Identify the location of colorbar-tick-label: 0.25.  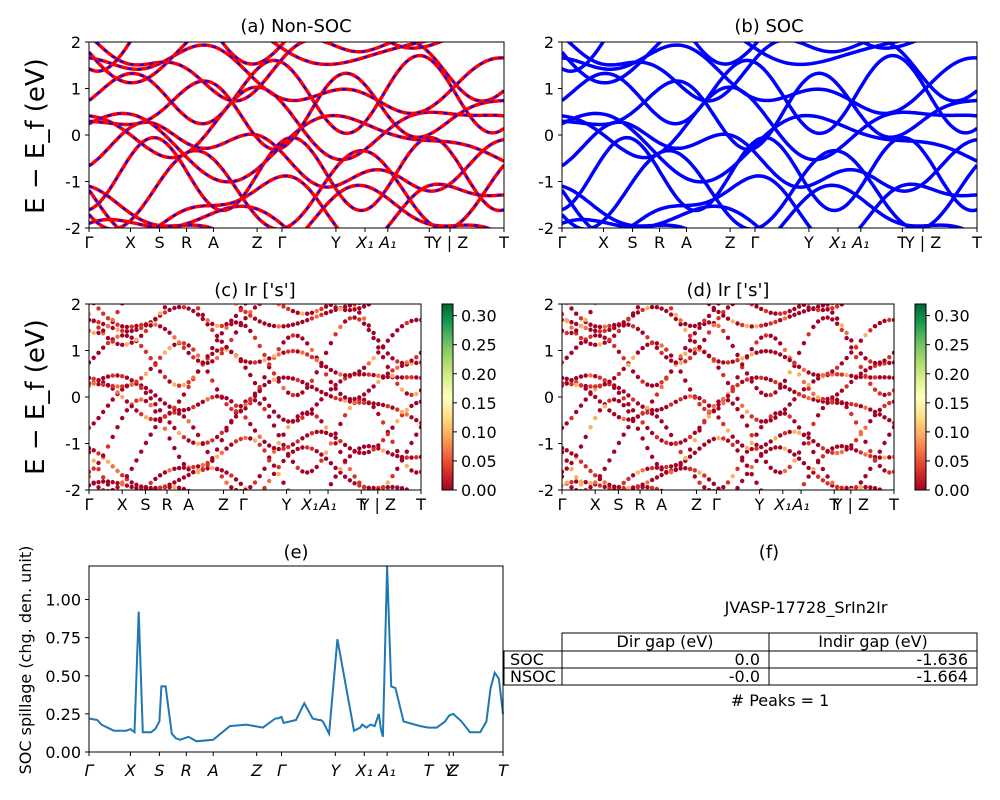
(479, 345).